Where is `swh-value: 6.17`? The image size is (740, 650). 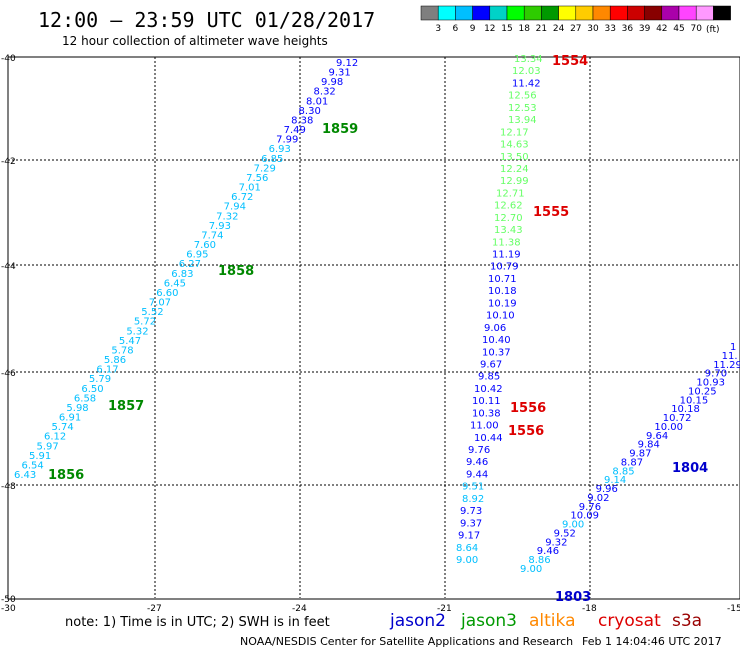
swh-value: 6.17 is located at coordinates (107, 370).